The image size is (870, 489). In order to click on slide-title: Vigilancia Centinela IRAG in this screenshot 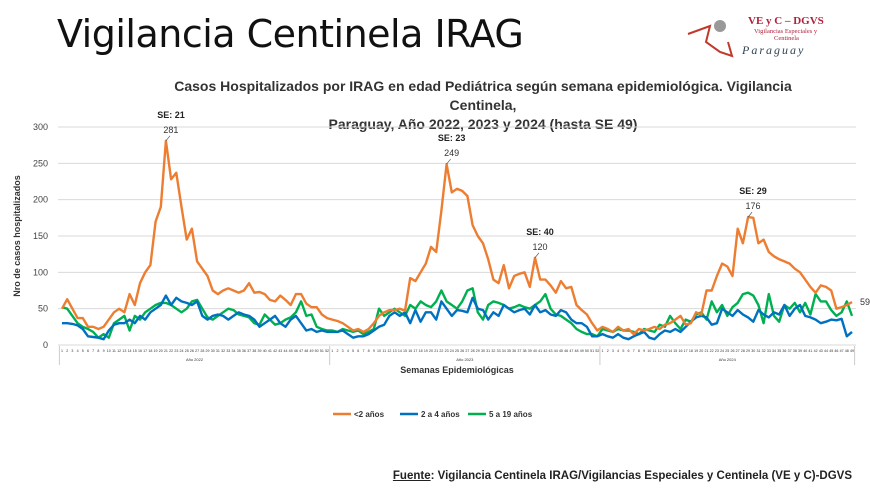, I will do `click(290, 34)`.